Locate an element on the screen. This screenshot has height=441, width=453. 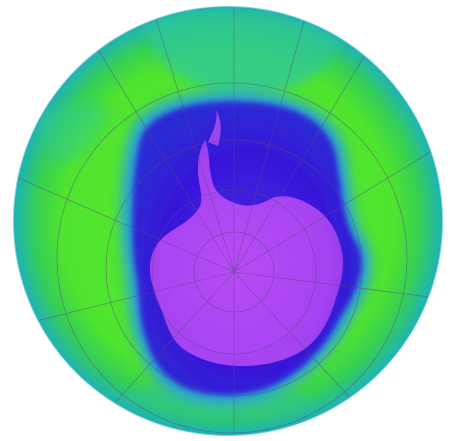
teal-region-top is located at coordinates (244, 54).